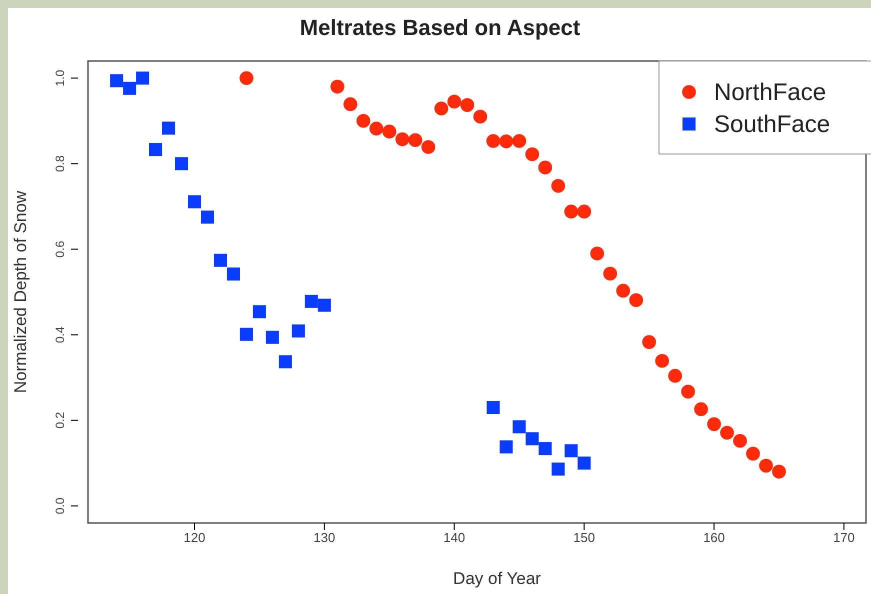 The height and width of the screenshot is (594, 871). What do you see at coordinates (60, 335) in the screenshot?
I see `y-tick-label: 0.4` at bounding box center [60, 335].